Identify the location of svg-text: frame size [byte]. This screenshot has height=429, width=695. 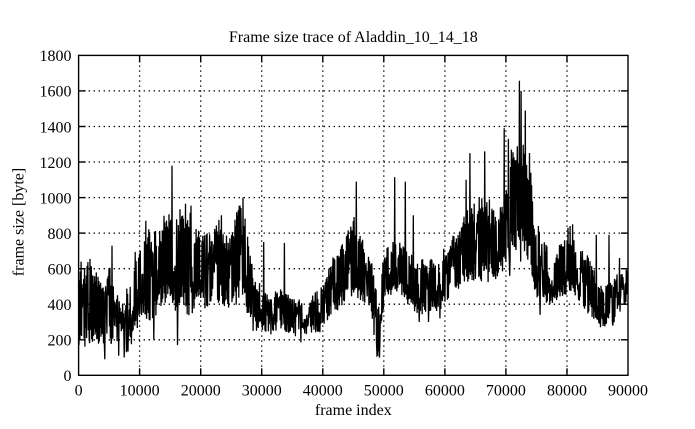
(19, 222).